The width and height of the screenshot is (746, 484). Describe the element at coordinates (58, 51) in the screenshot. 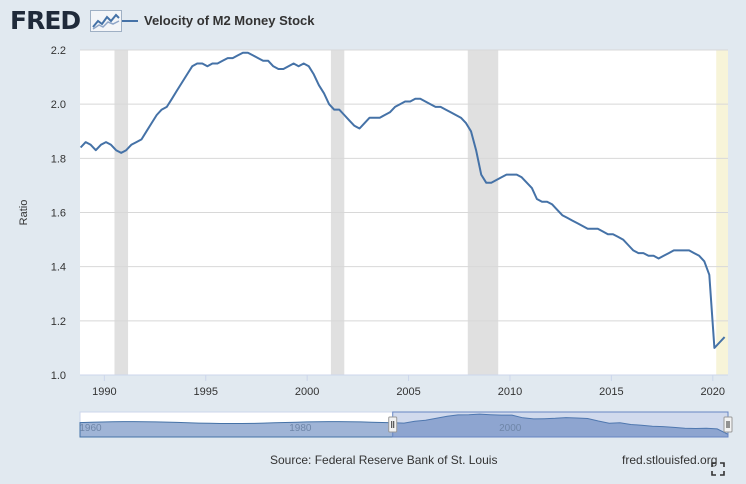

I see `y-tick-label: 2.2` at that location.